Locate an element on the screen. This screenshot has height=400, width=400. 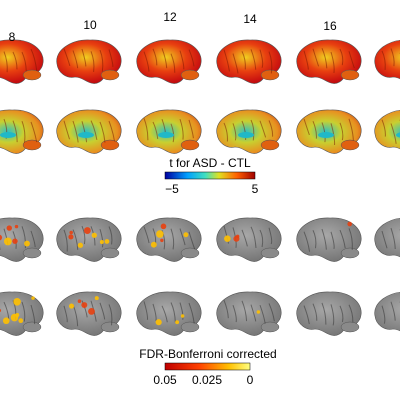
column-label: 8 is located at coordinates (12, 37).